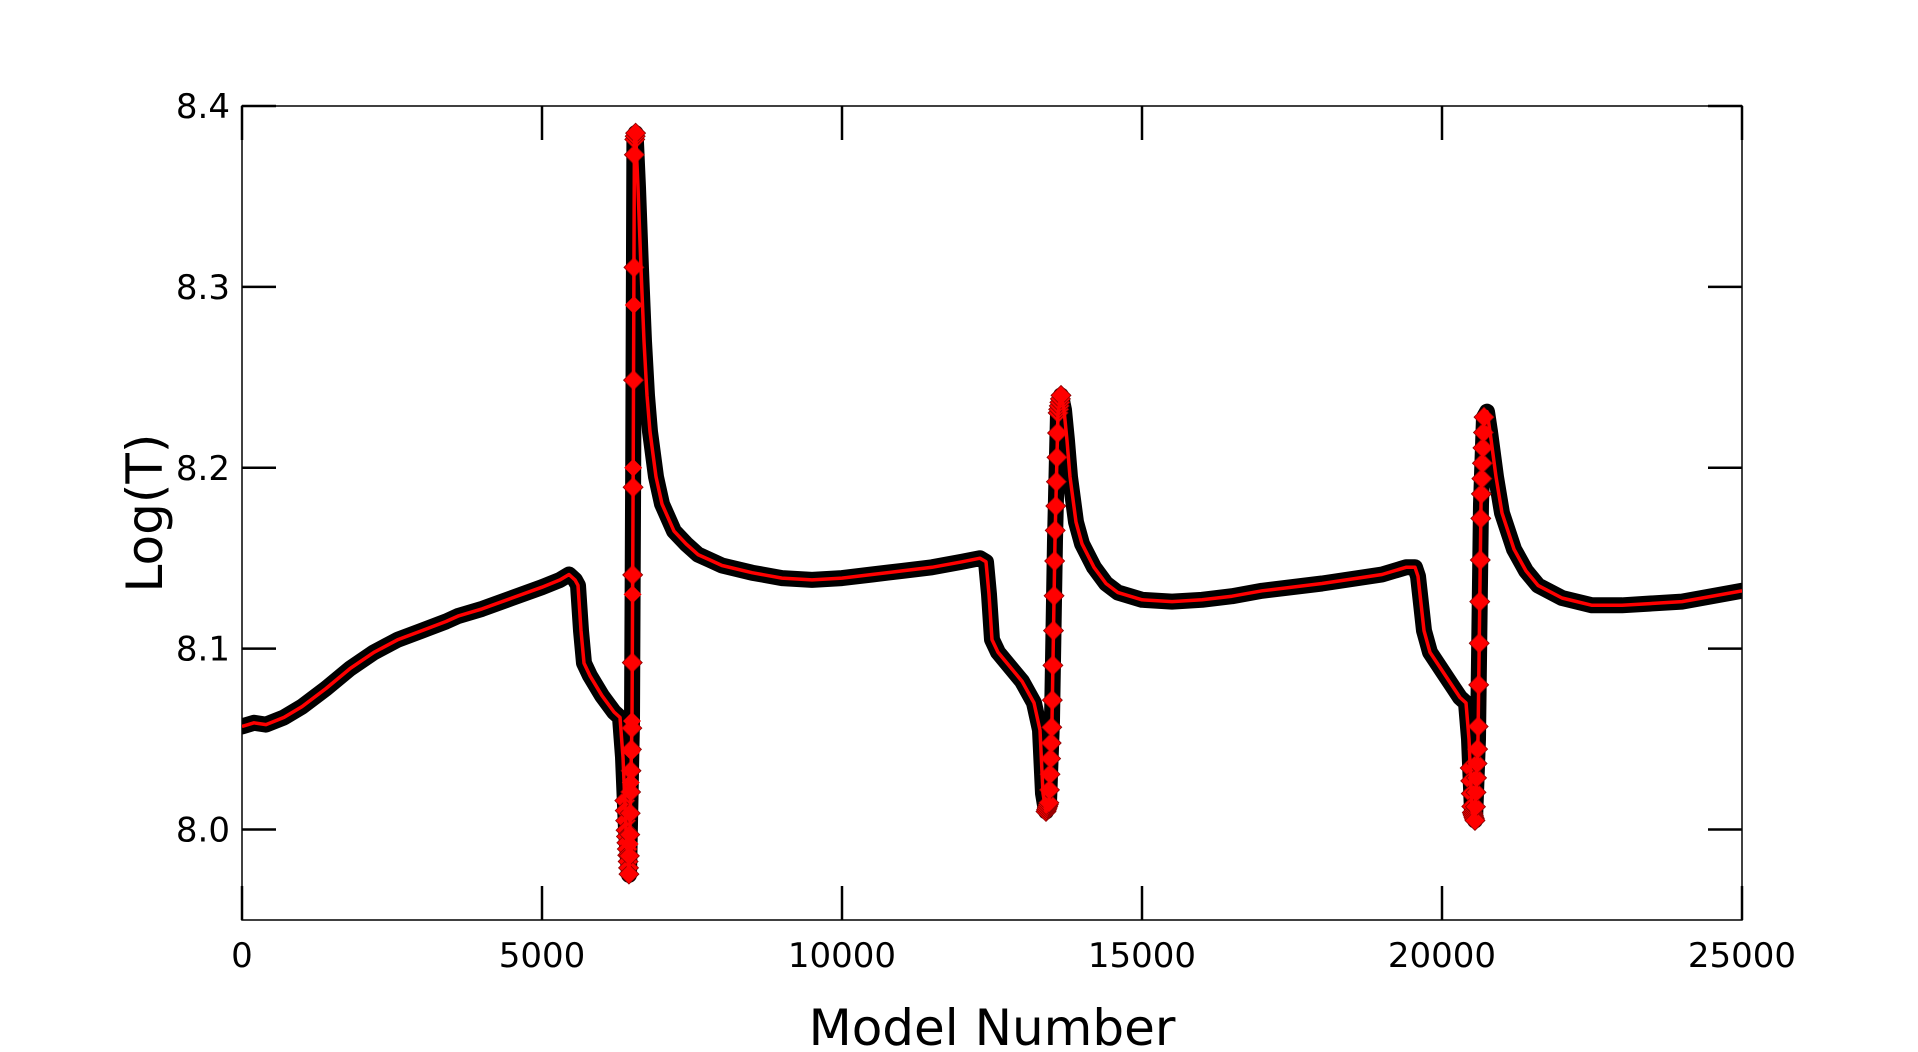 The width and height of the screenshot is (1918, 1052). What do you see at coordinates (203, 650) in the screenshot?
I see `y-tick-label: 8.1` at bounding box center [203, 650].